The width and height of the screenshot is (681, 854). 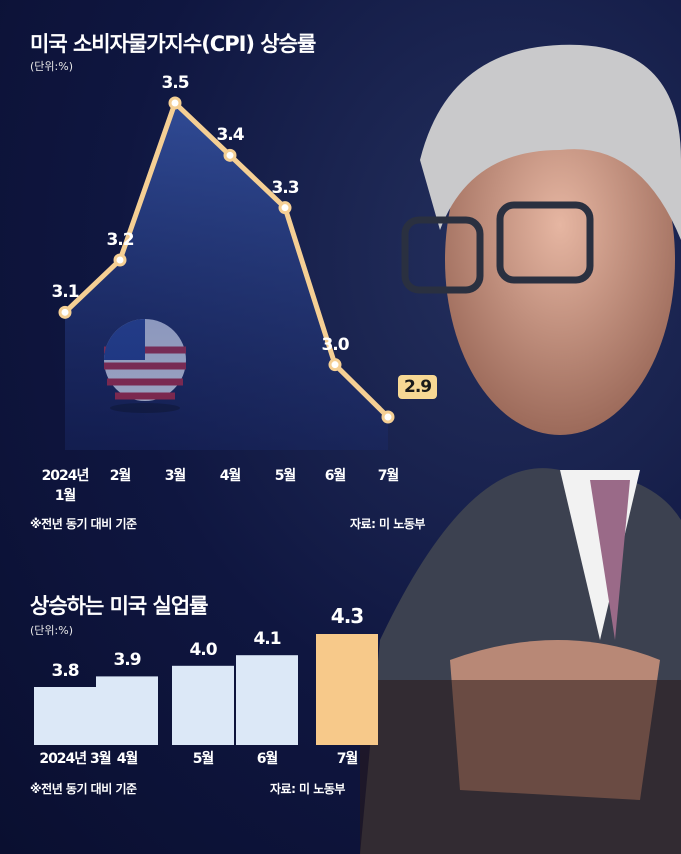 What do you see at coordinates (75, 759) in the screenshot?
I see `x-tick-label: 2024년 3월` at bounding box center [75, 759].